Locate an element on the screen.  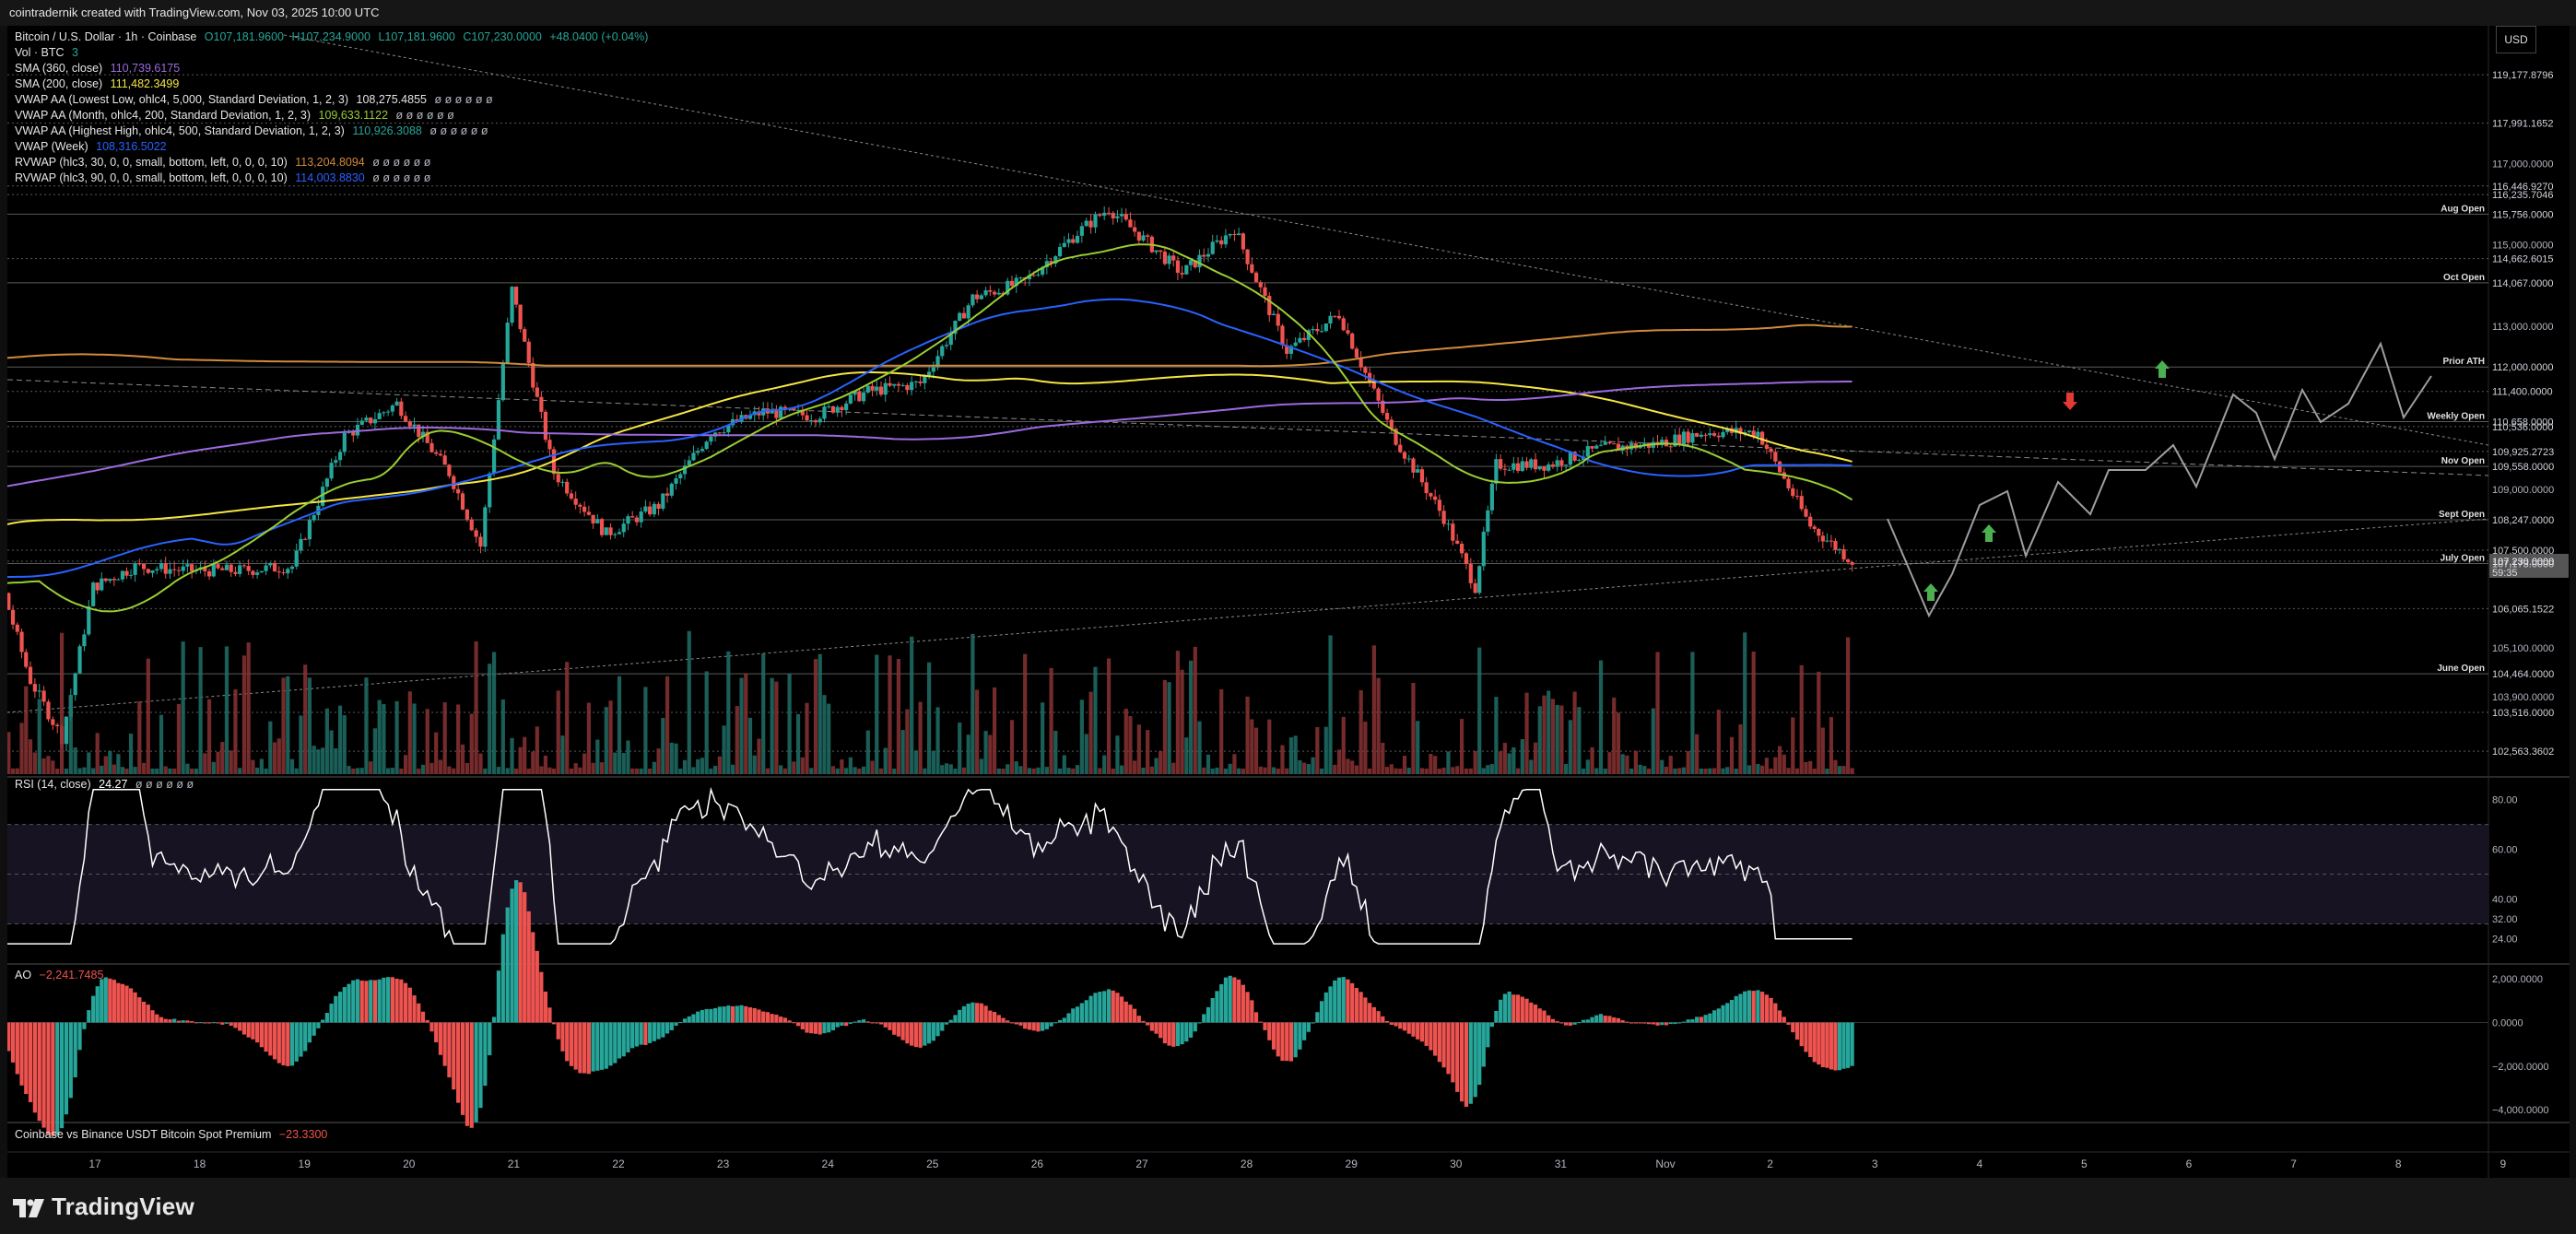
vol-label: Vol · BTC is located at coordinates (40, 52).